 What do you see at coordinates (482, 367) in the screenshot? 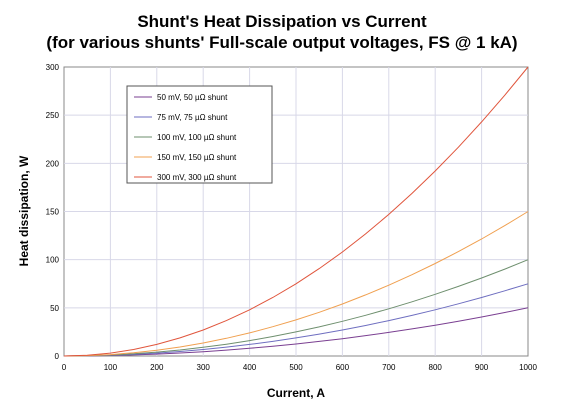
I see `x-tick-label: 900` at bounding box center [482, 367].